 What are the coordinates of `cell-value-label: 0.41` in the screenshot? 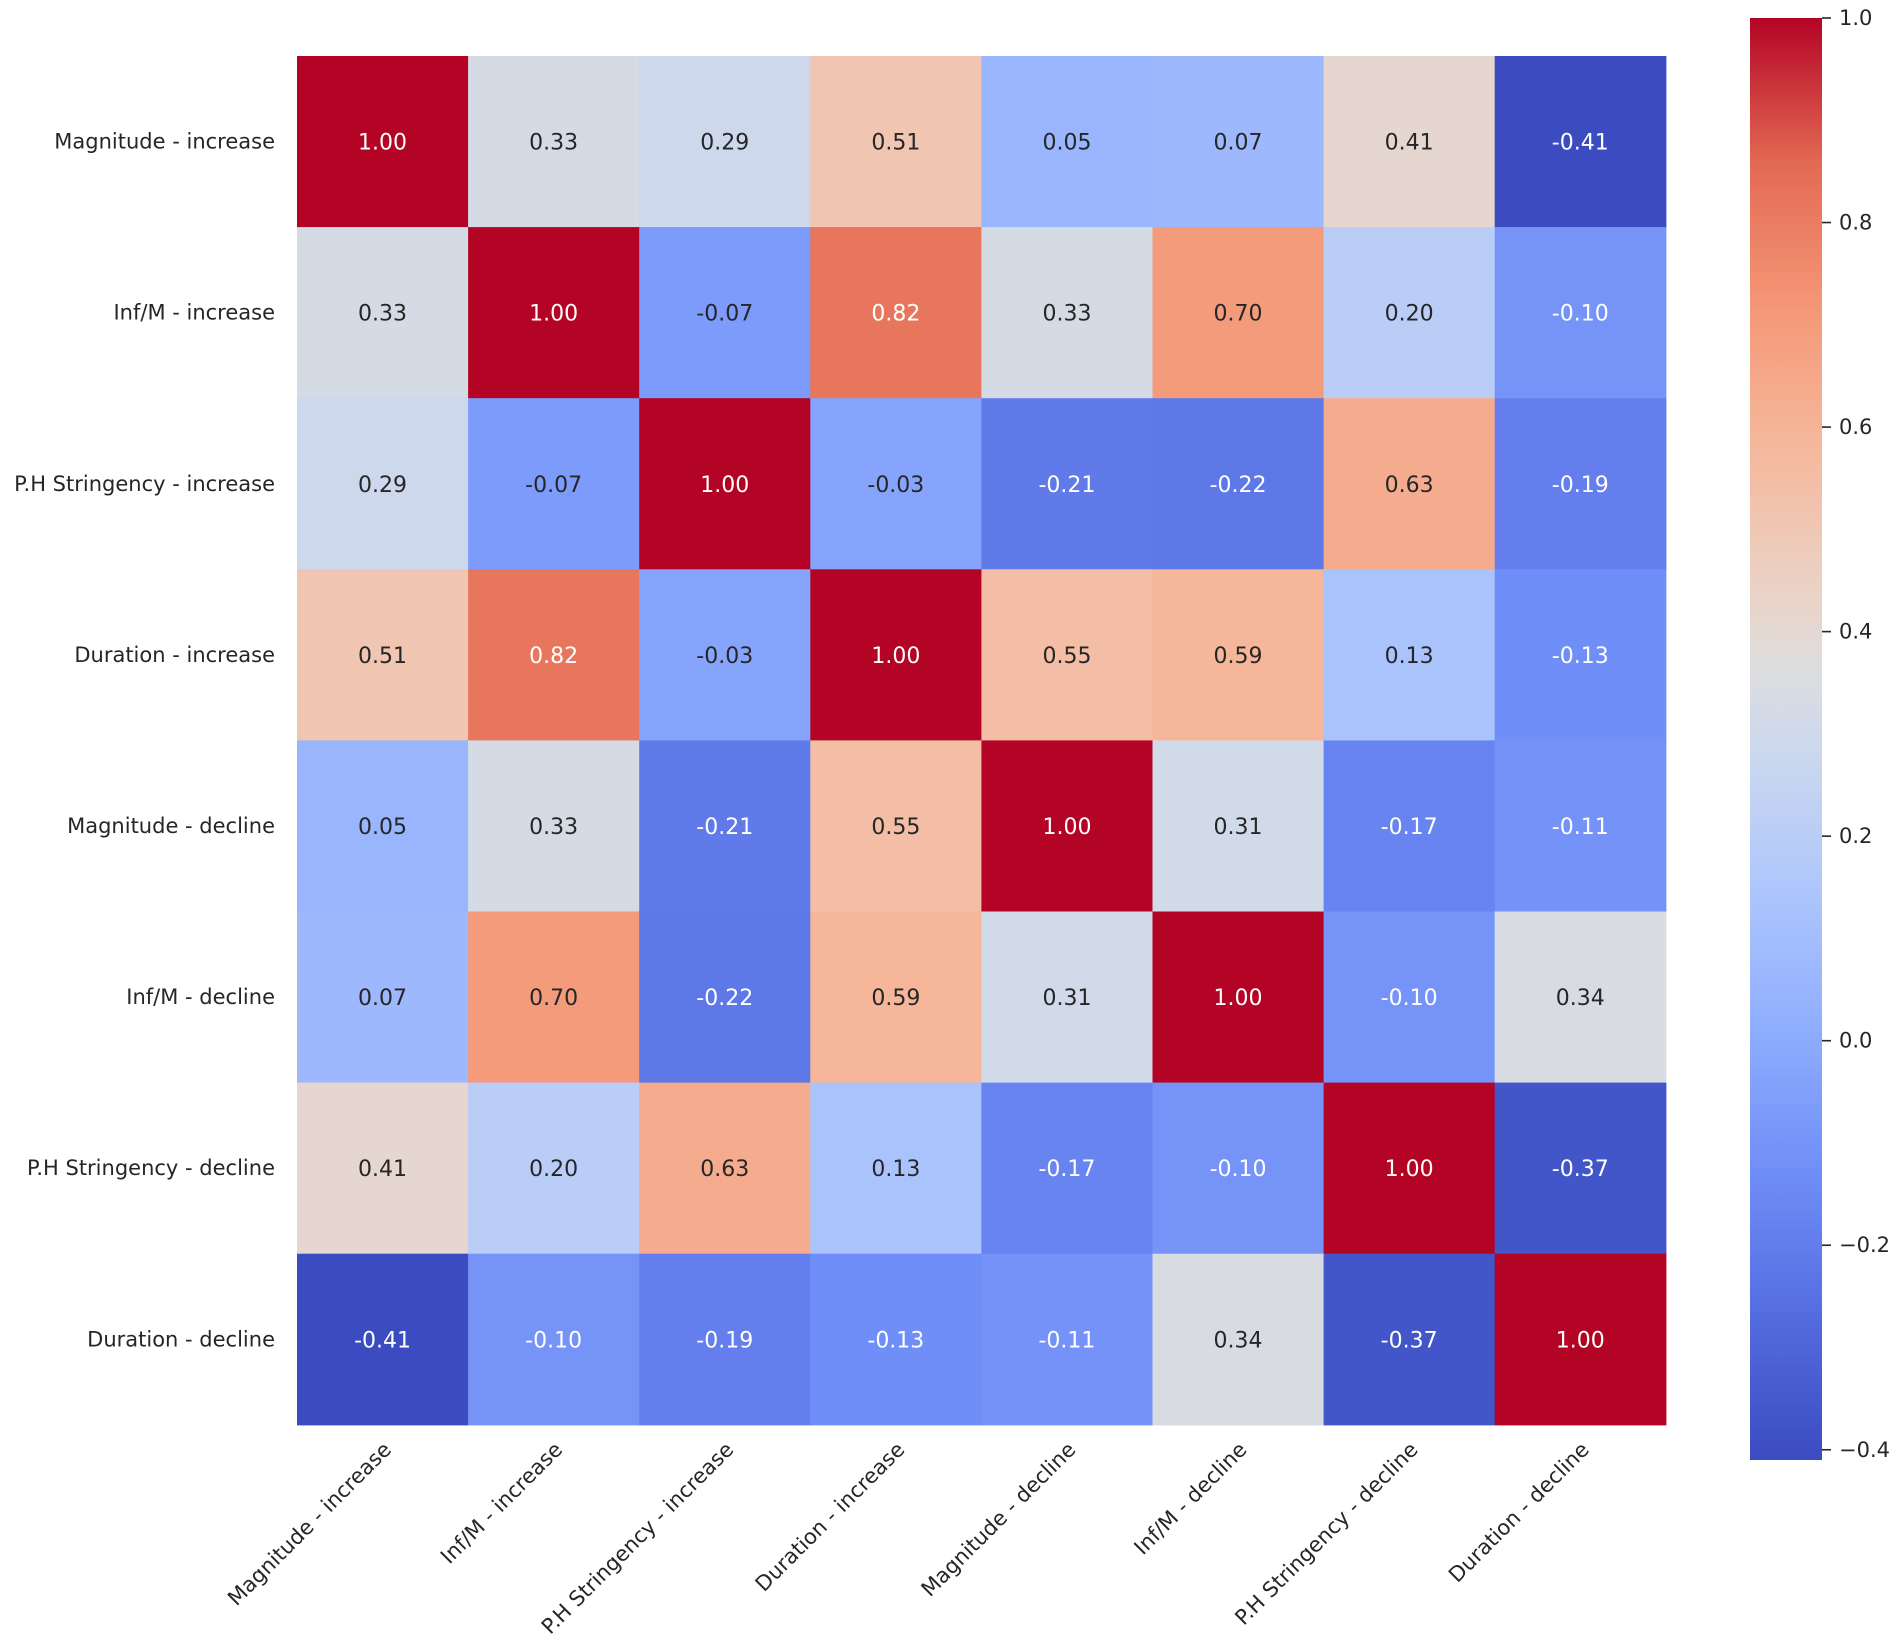 It's located at (1409, 143).